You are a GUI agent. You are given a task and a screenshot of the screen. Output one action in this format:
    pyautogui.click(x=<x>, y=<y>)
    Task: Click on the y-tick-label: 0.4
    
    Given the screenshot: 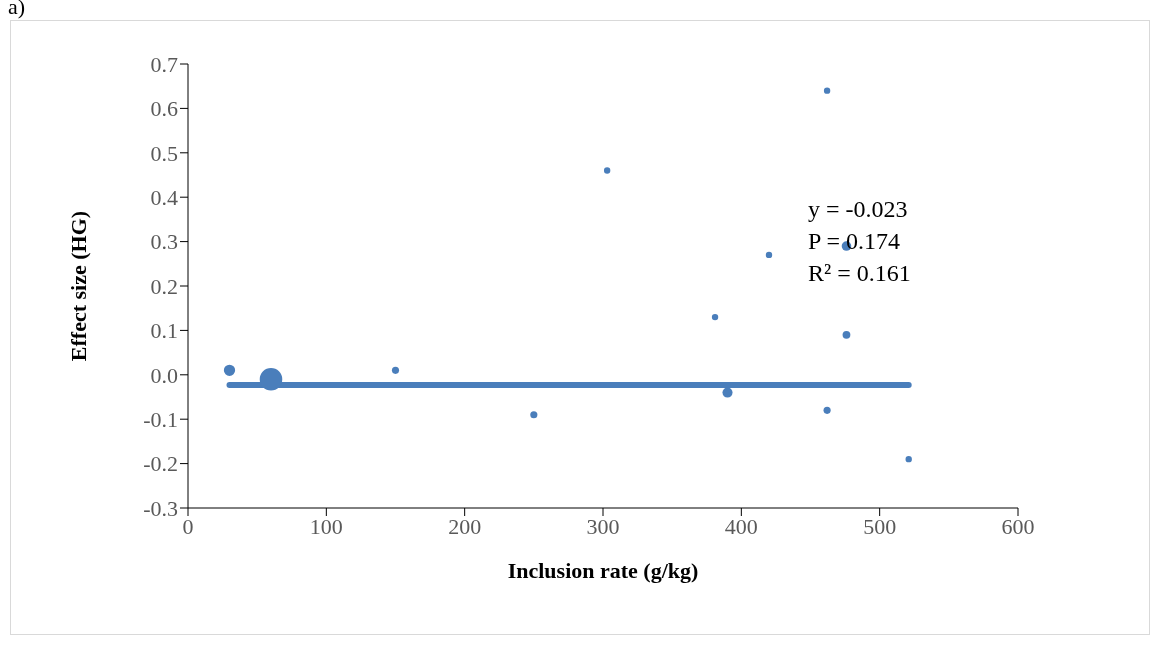 What is the action you would take?
    pyautogui.click(x=164, y=198)
    